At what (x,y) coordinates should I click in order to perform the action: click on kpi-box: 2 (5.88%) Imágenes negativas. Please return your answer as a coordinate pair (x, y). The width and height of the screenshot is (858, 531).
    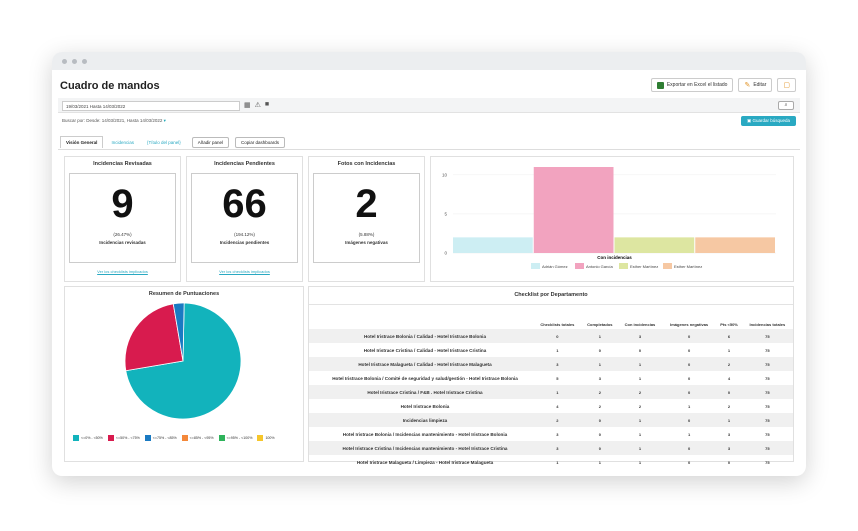
    Looking at the image, I should click on (366, 218).